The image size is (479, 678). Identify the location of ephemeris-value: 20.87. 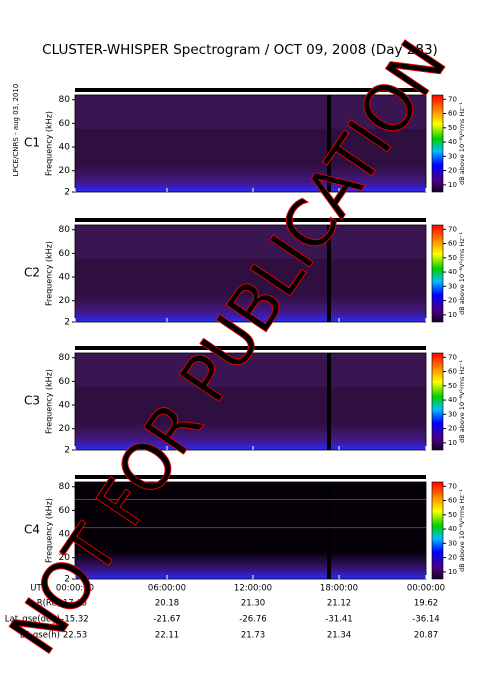
(426, 636).